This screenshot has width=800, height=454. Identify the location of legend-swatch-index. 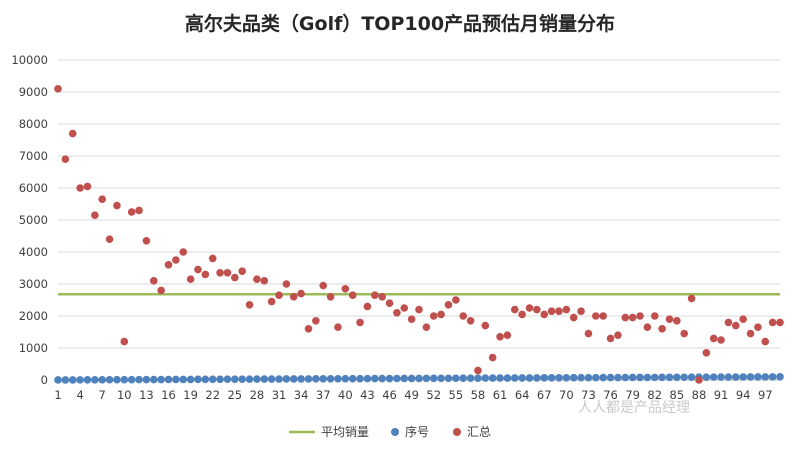
(395, 432).